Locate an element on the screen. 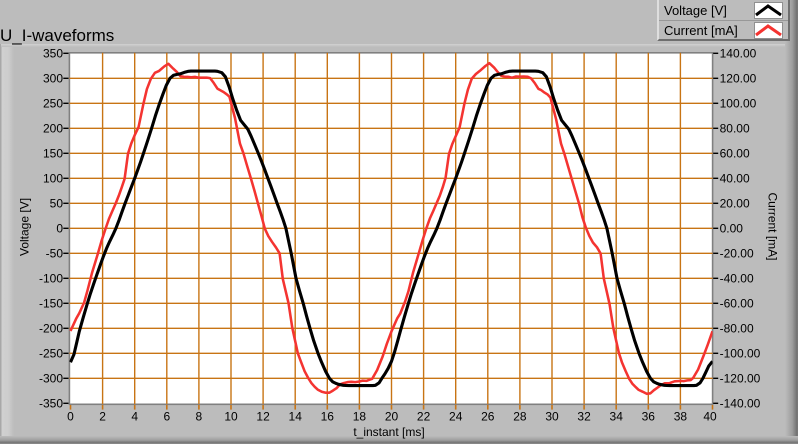 The width and height of the screenshot is (798, 444). svg-text: -200 is located at coordinates (51, 329).